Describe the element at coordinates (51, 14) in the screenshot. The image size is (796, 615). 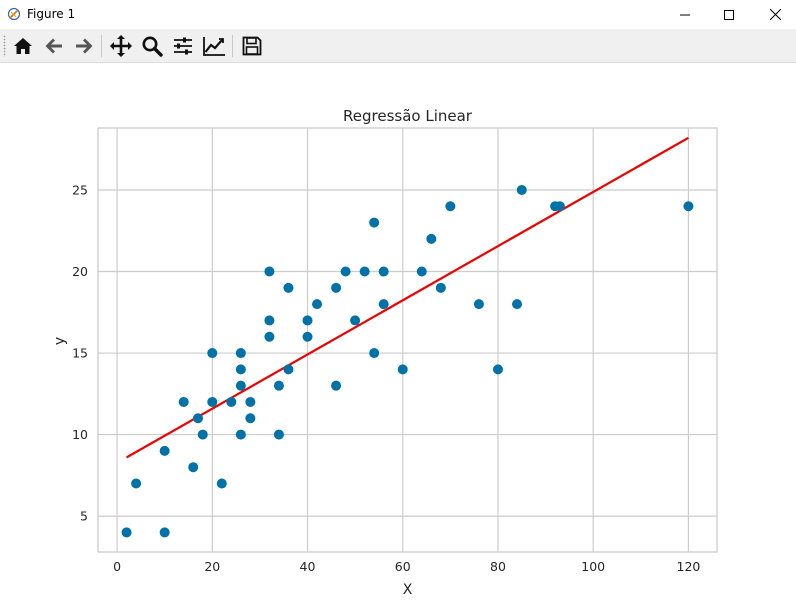
I see `window-title: Figure 1` at that location.